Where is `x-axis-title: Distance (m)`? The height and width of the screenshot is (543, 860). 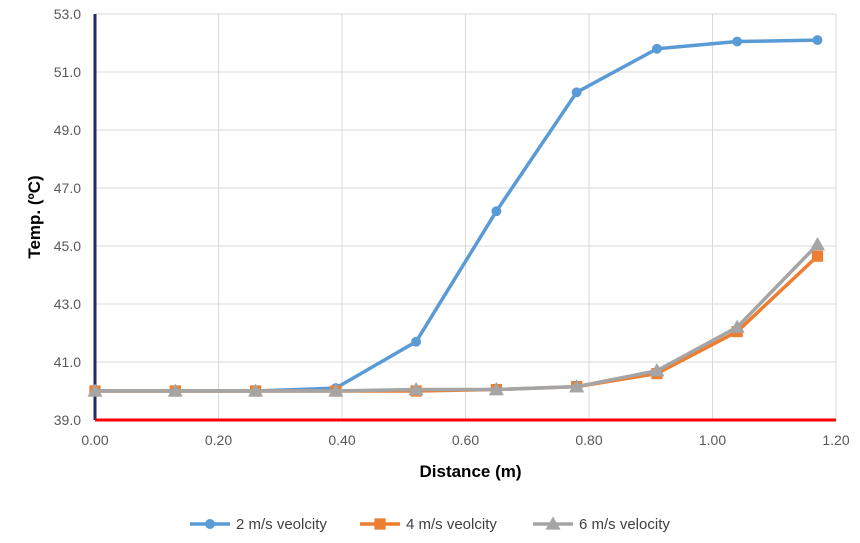
x-axis-title: Distance (m) is located at coordinates (470, 471).